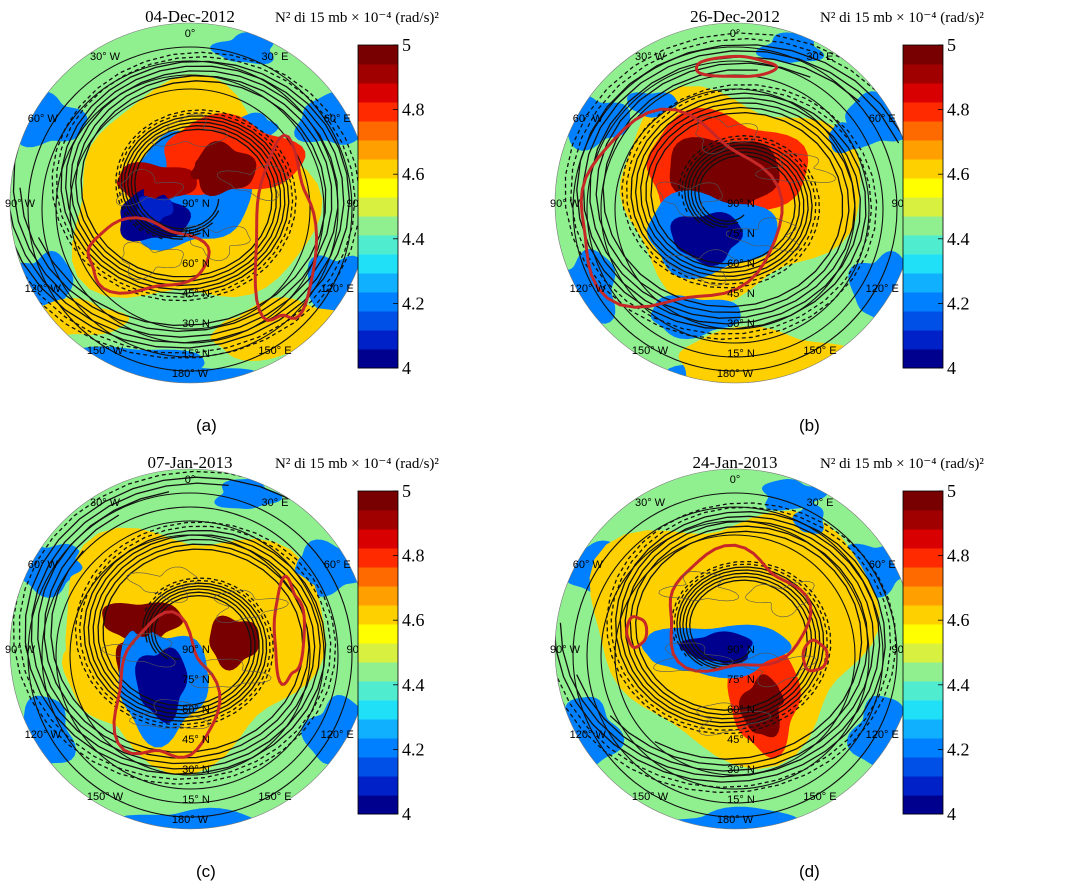 Image resolution: width=1090 pixels, height=892 pixels. What do you see at coordinates (650, 351) in the screenshot?
I see `longitude-label: 150° W` at bounding box center [650, 351].